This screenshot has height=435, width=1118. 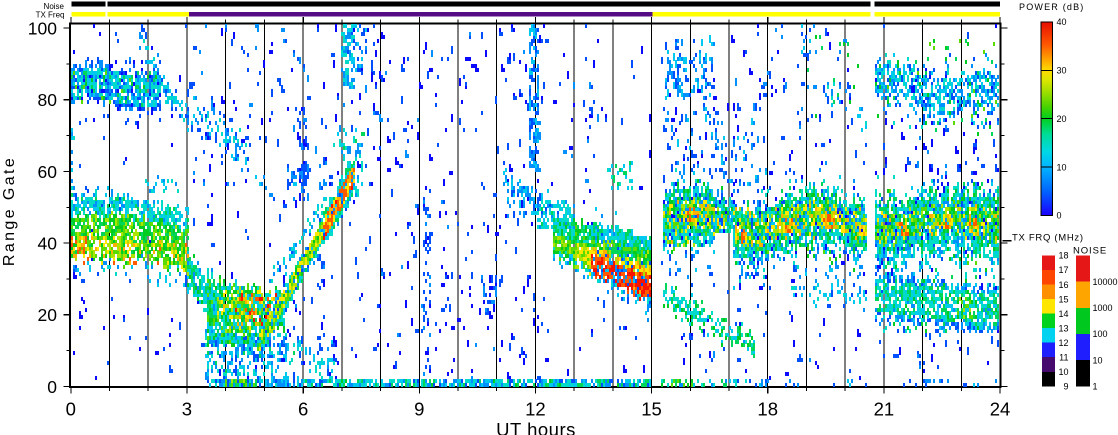 I want to click on svg-text: UT hours, so click(x=536, y=427).